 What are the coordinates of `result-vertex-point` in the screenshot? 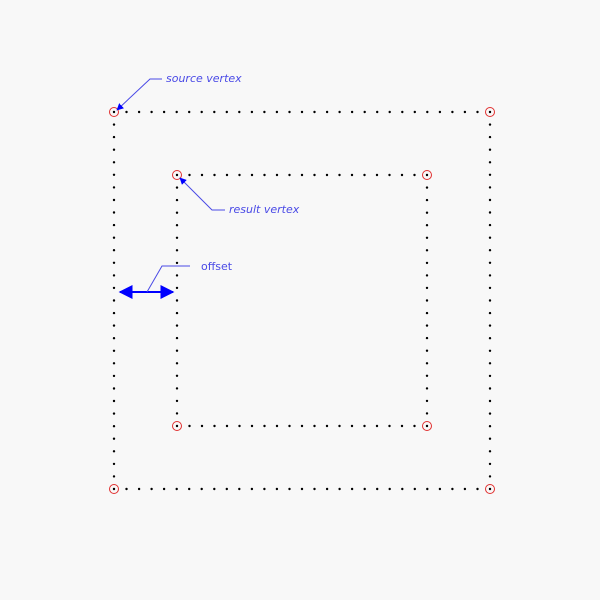 It's located at (427, 426).